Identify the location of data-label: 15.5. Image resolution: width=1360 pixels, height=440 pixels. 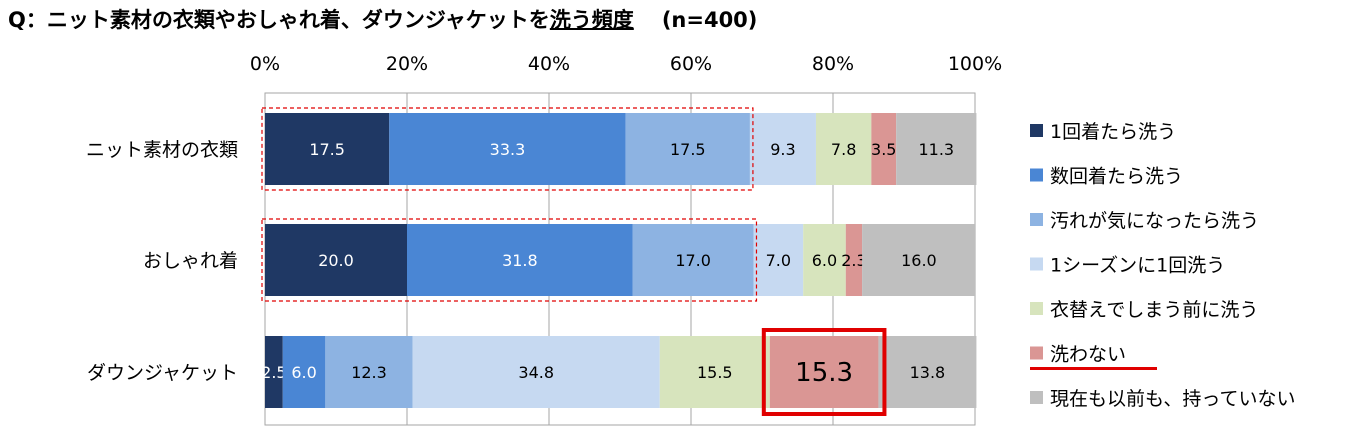
(715, 372).